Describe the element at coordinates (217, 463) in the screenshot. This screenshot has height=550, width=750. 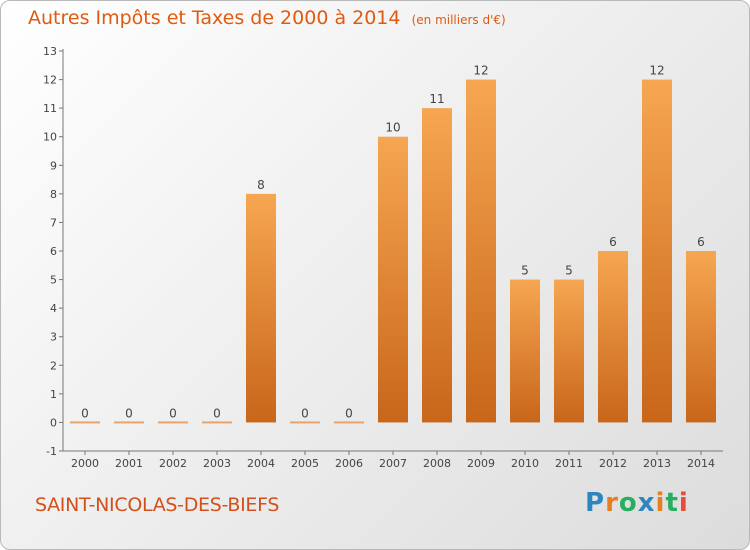
I see `x-tick-label: 2003` at that location.